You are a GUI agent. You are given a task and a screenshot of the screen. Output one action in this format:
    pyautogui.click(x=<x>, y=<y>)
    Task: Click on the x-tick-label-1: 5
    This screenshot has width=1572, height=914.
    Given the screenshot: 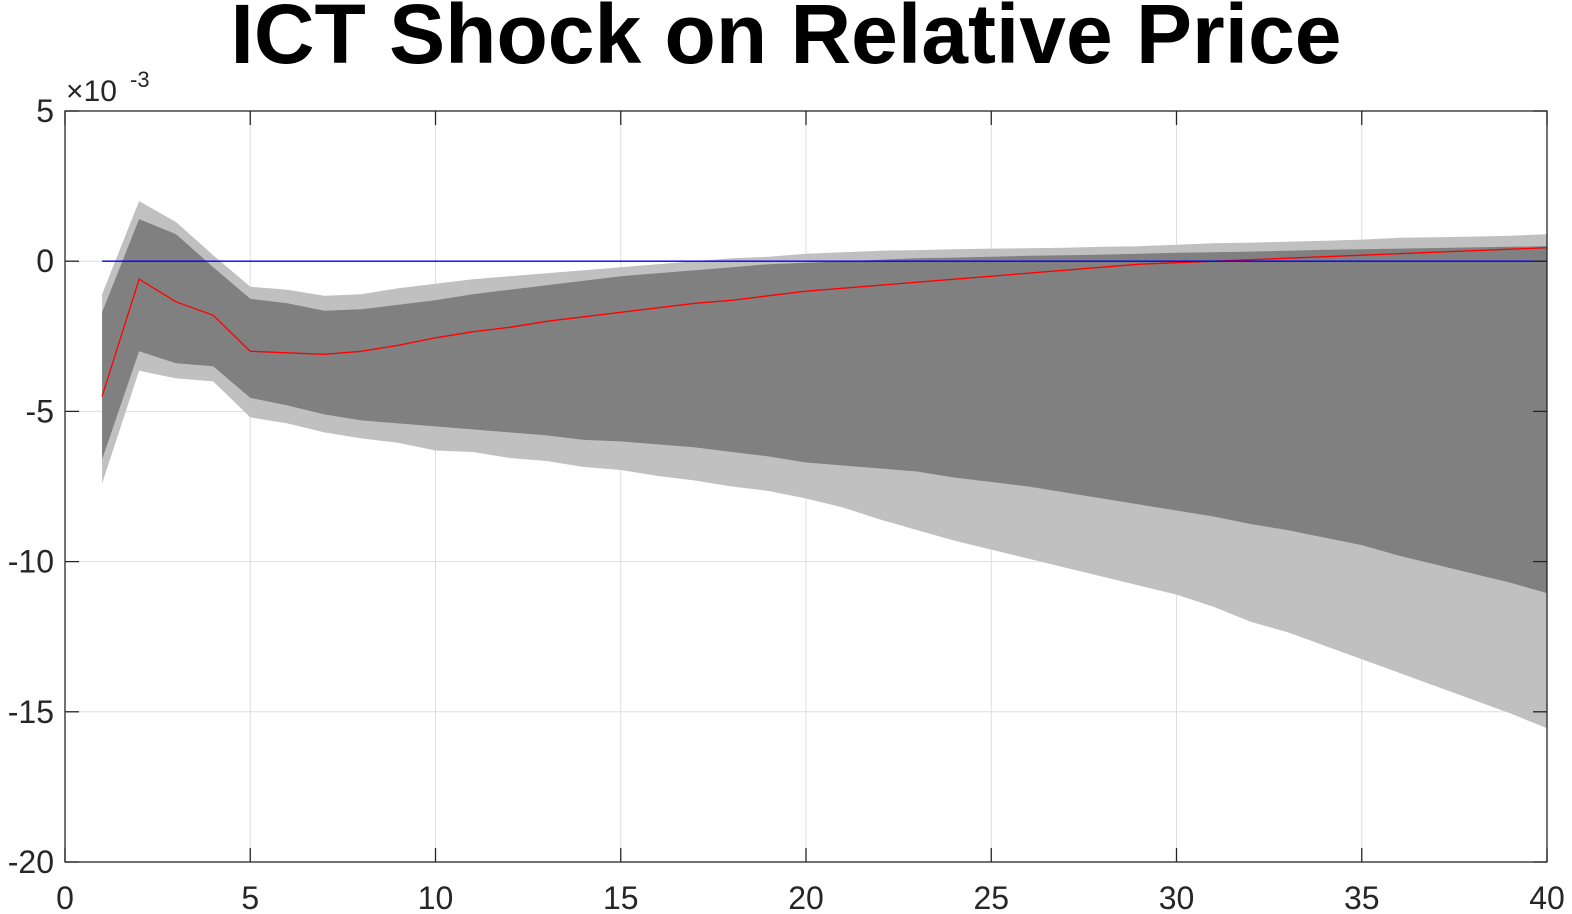 What is the action you would take?
    pyautogui.click(x=250, y=897)
    